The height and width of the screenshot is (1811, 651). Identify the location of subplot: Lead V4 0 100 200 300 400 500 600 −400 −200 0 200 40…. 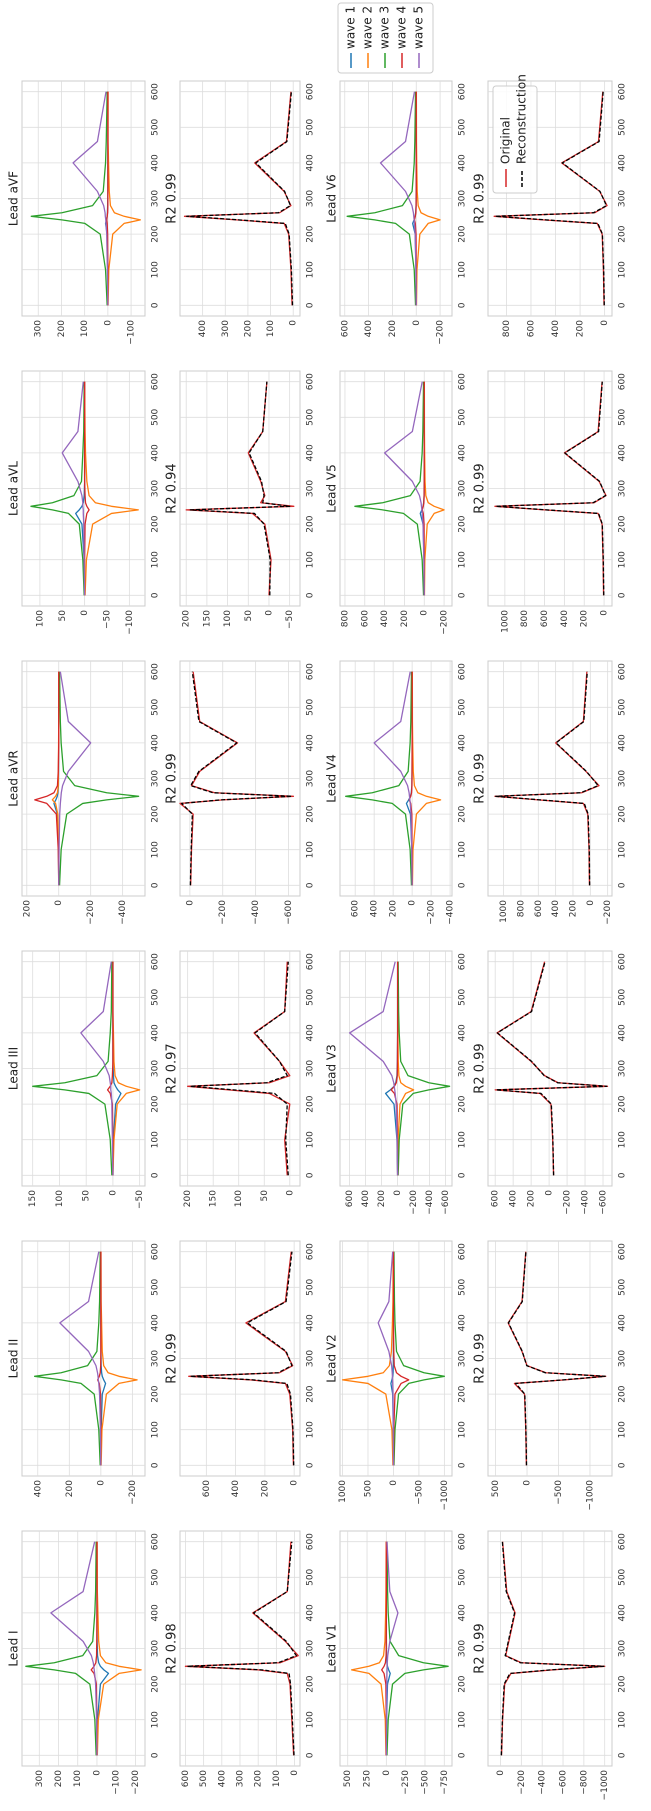
(396, 792).